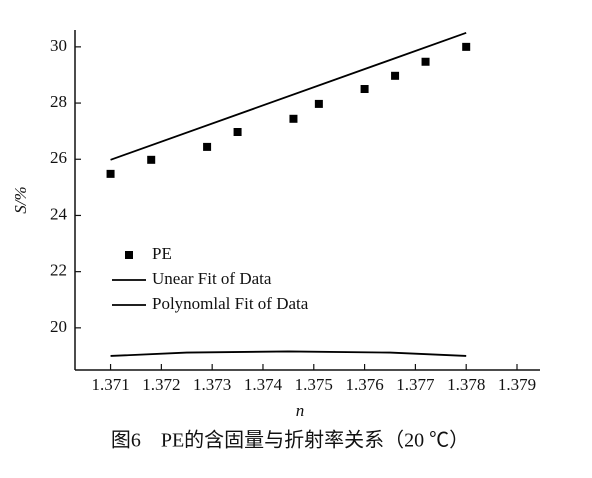  What do you see at coordinates (58, 326) in the screenshot?
I see `y-tick-label: 20` at bounding box center [58, 326].